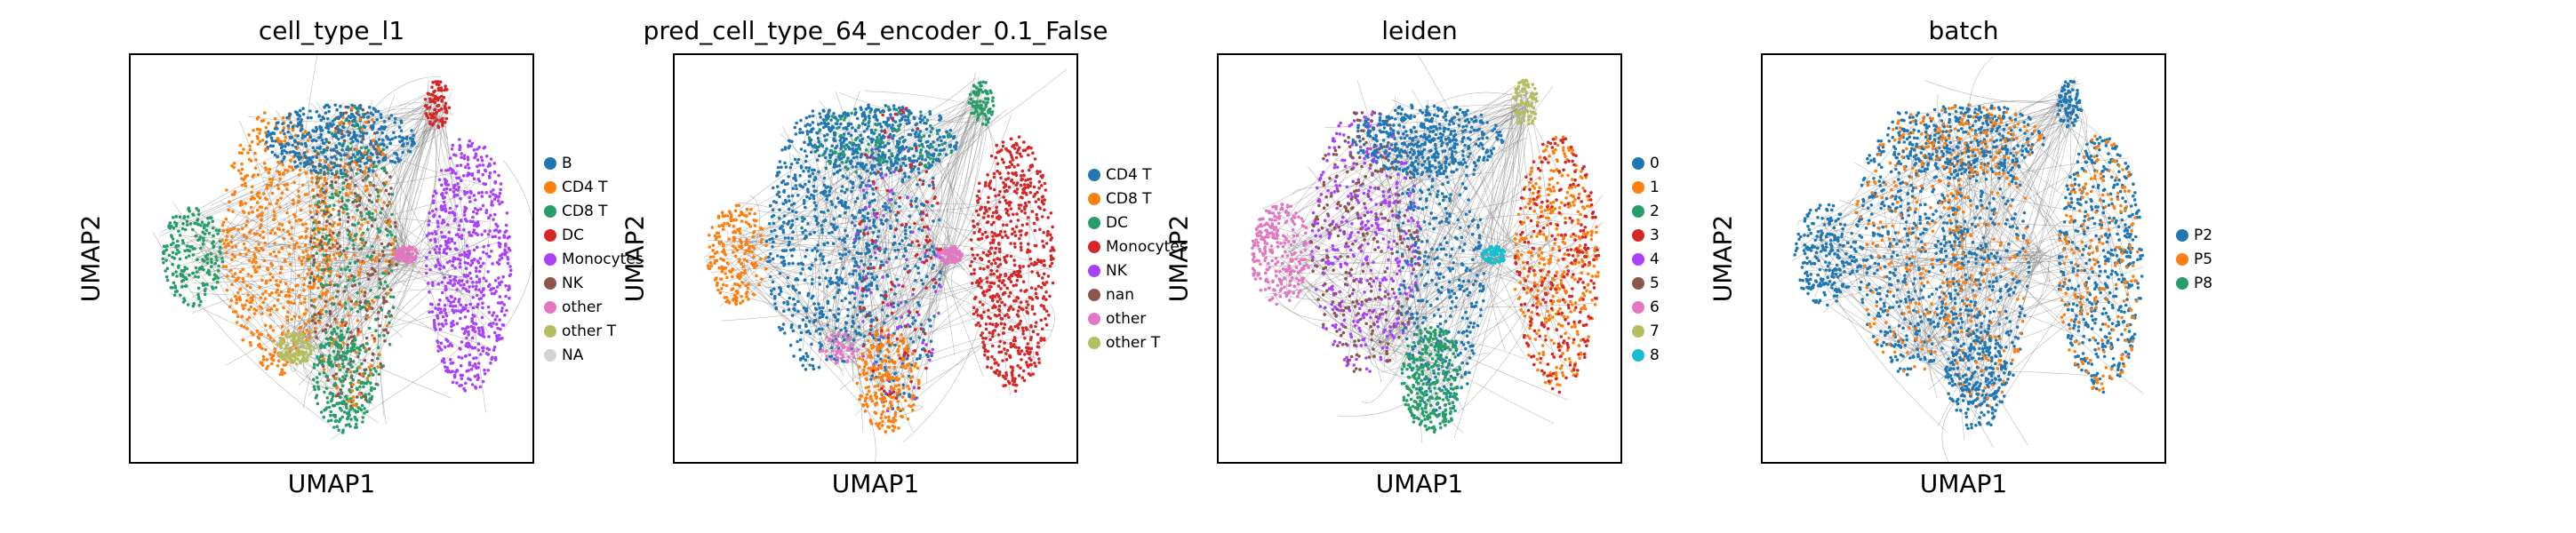 The image size is (2576, 533). What do you see at coordinates (585, 187) in the screenshot?
I see `legend-label: CD4 T` at bounding box center [585, 187].